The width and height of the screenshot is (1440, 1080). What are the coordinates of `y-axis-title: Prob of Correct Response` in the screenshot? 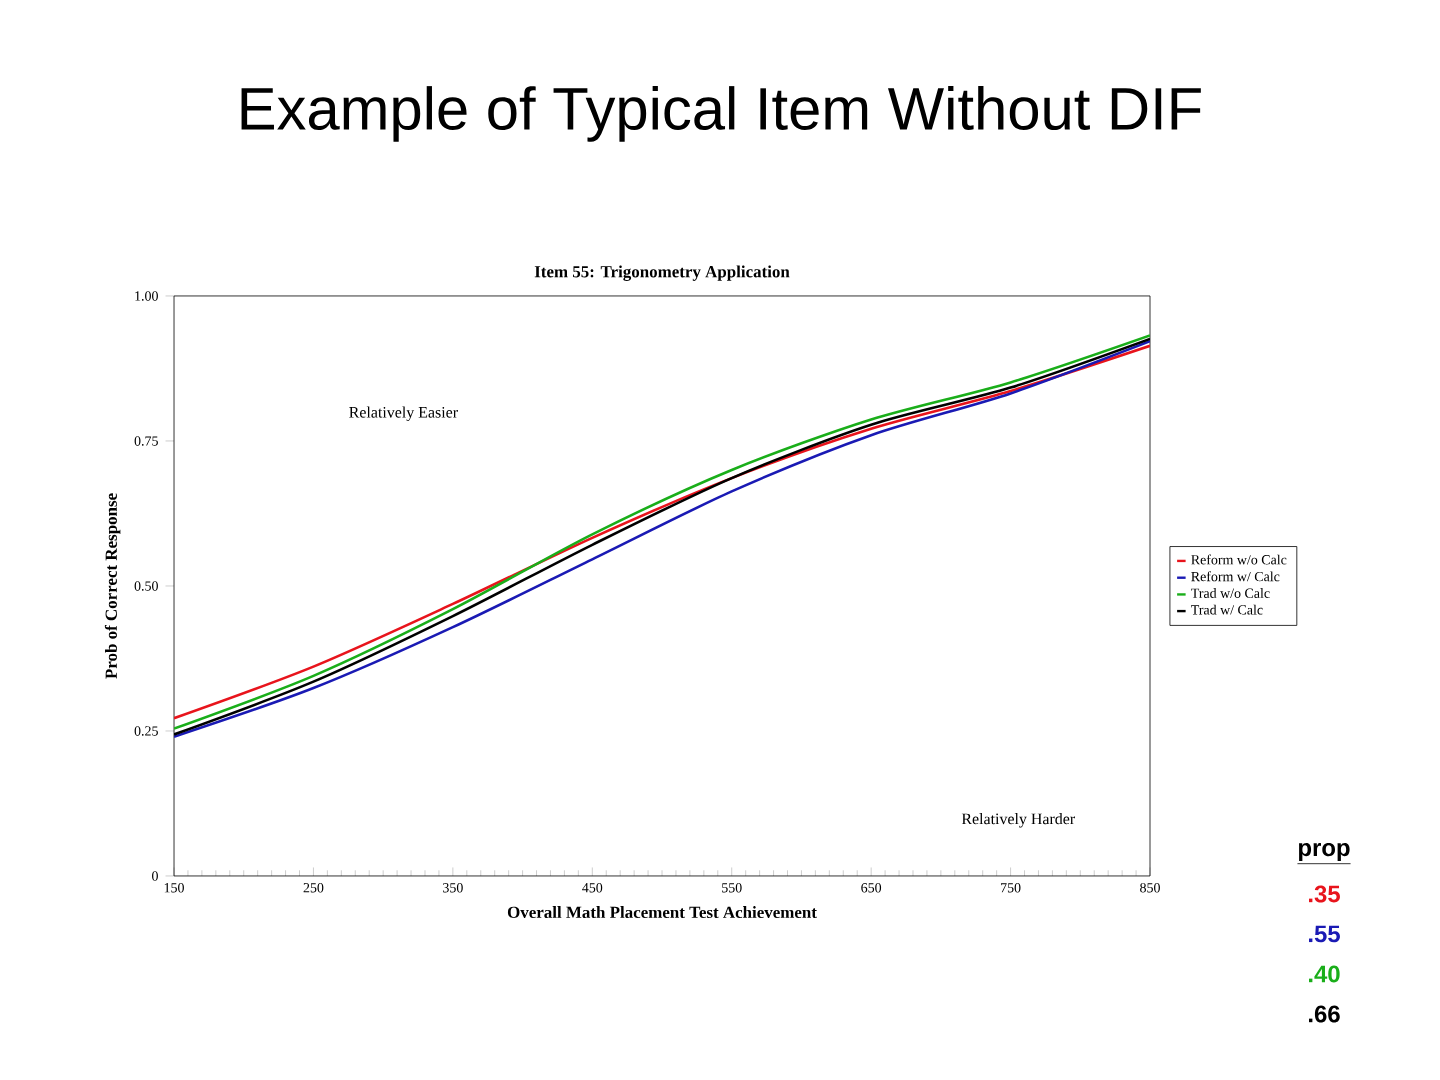 It's located at (112, 586).